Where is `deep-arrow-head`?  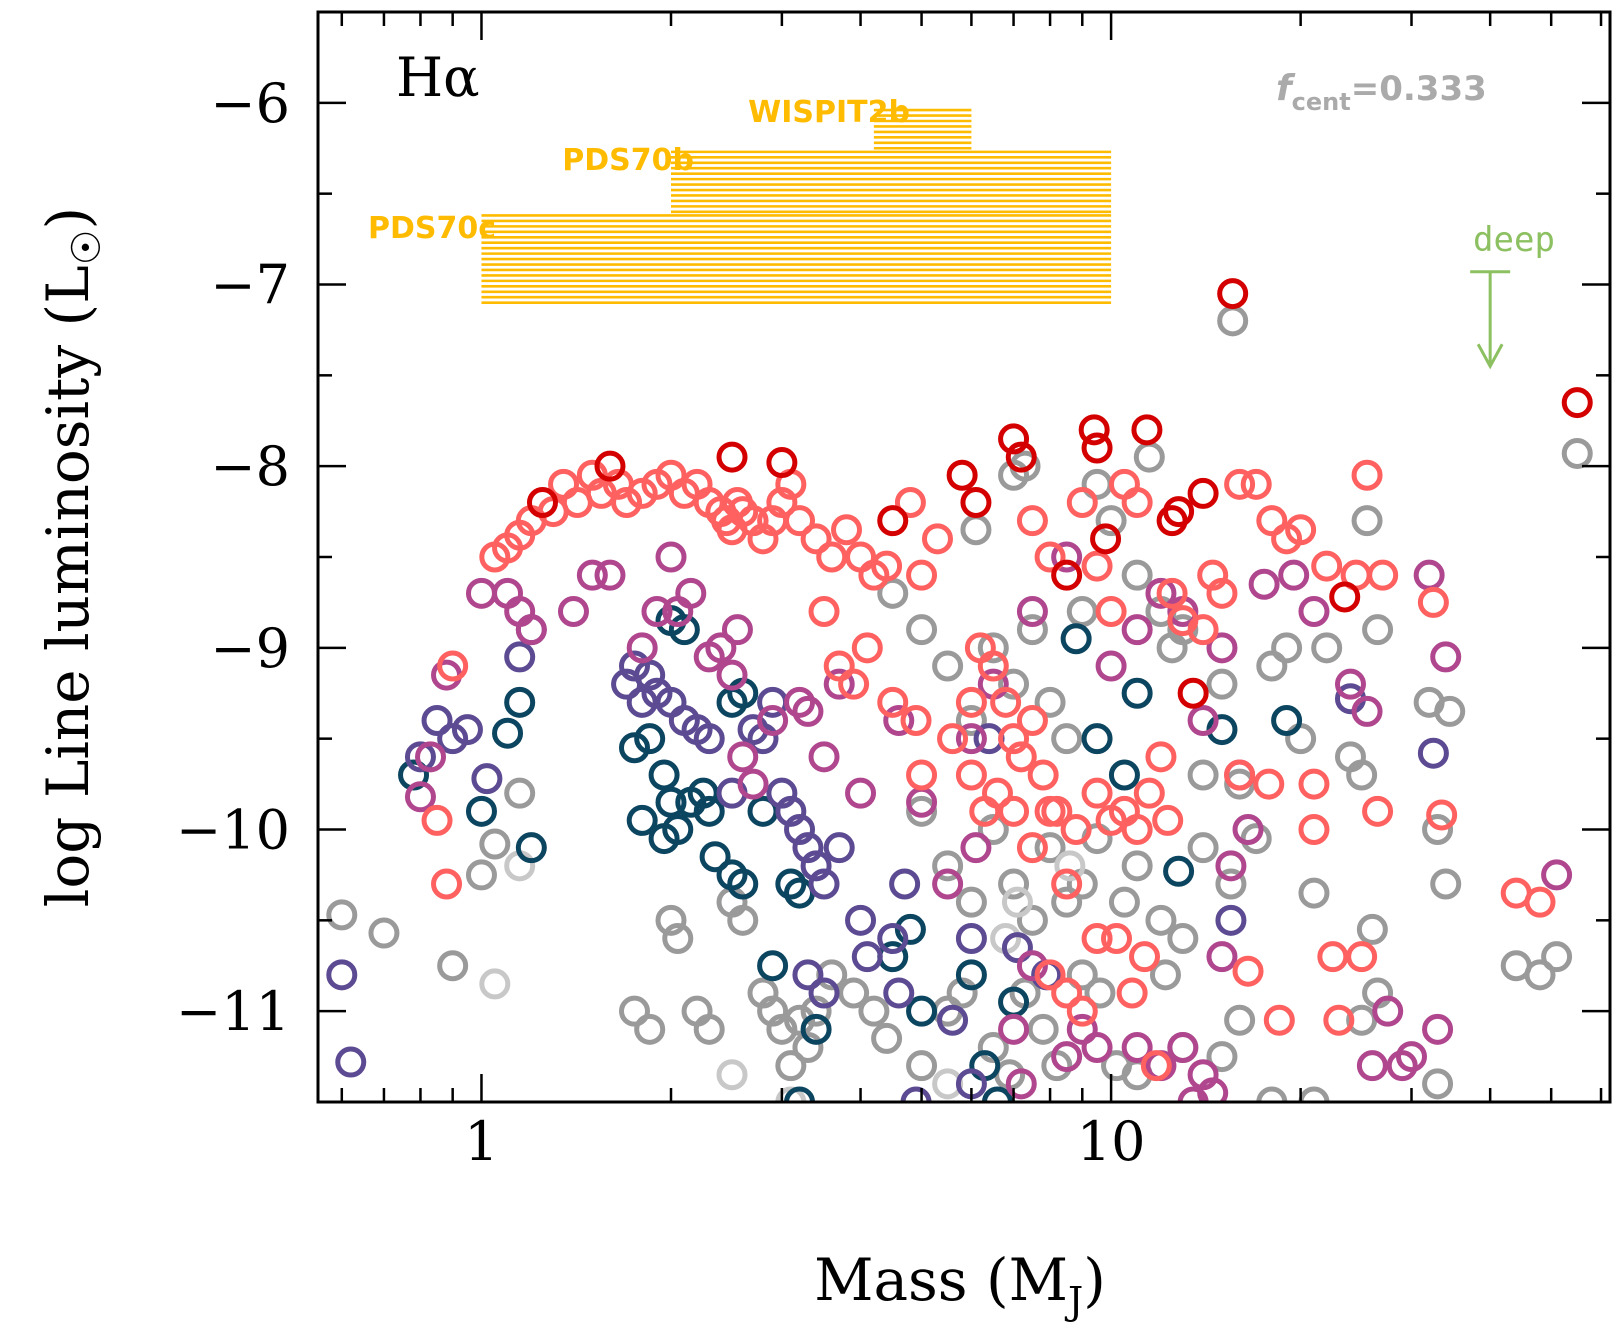 deep-arrow-head is located at coordinates (1490, 356).